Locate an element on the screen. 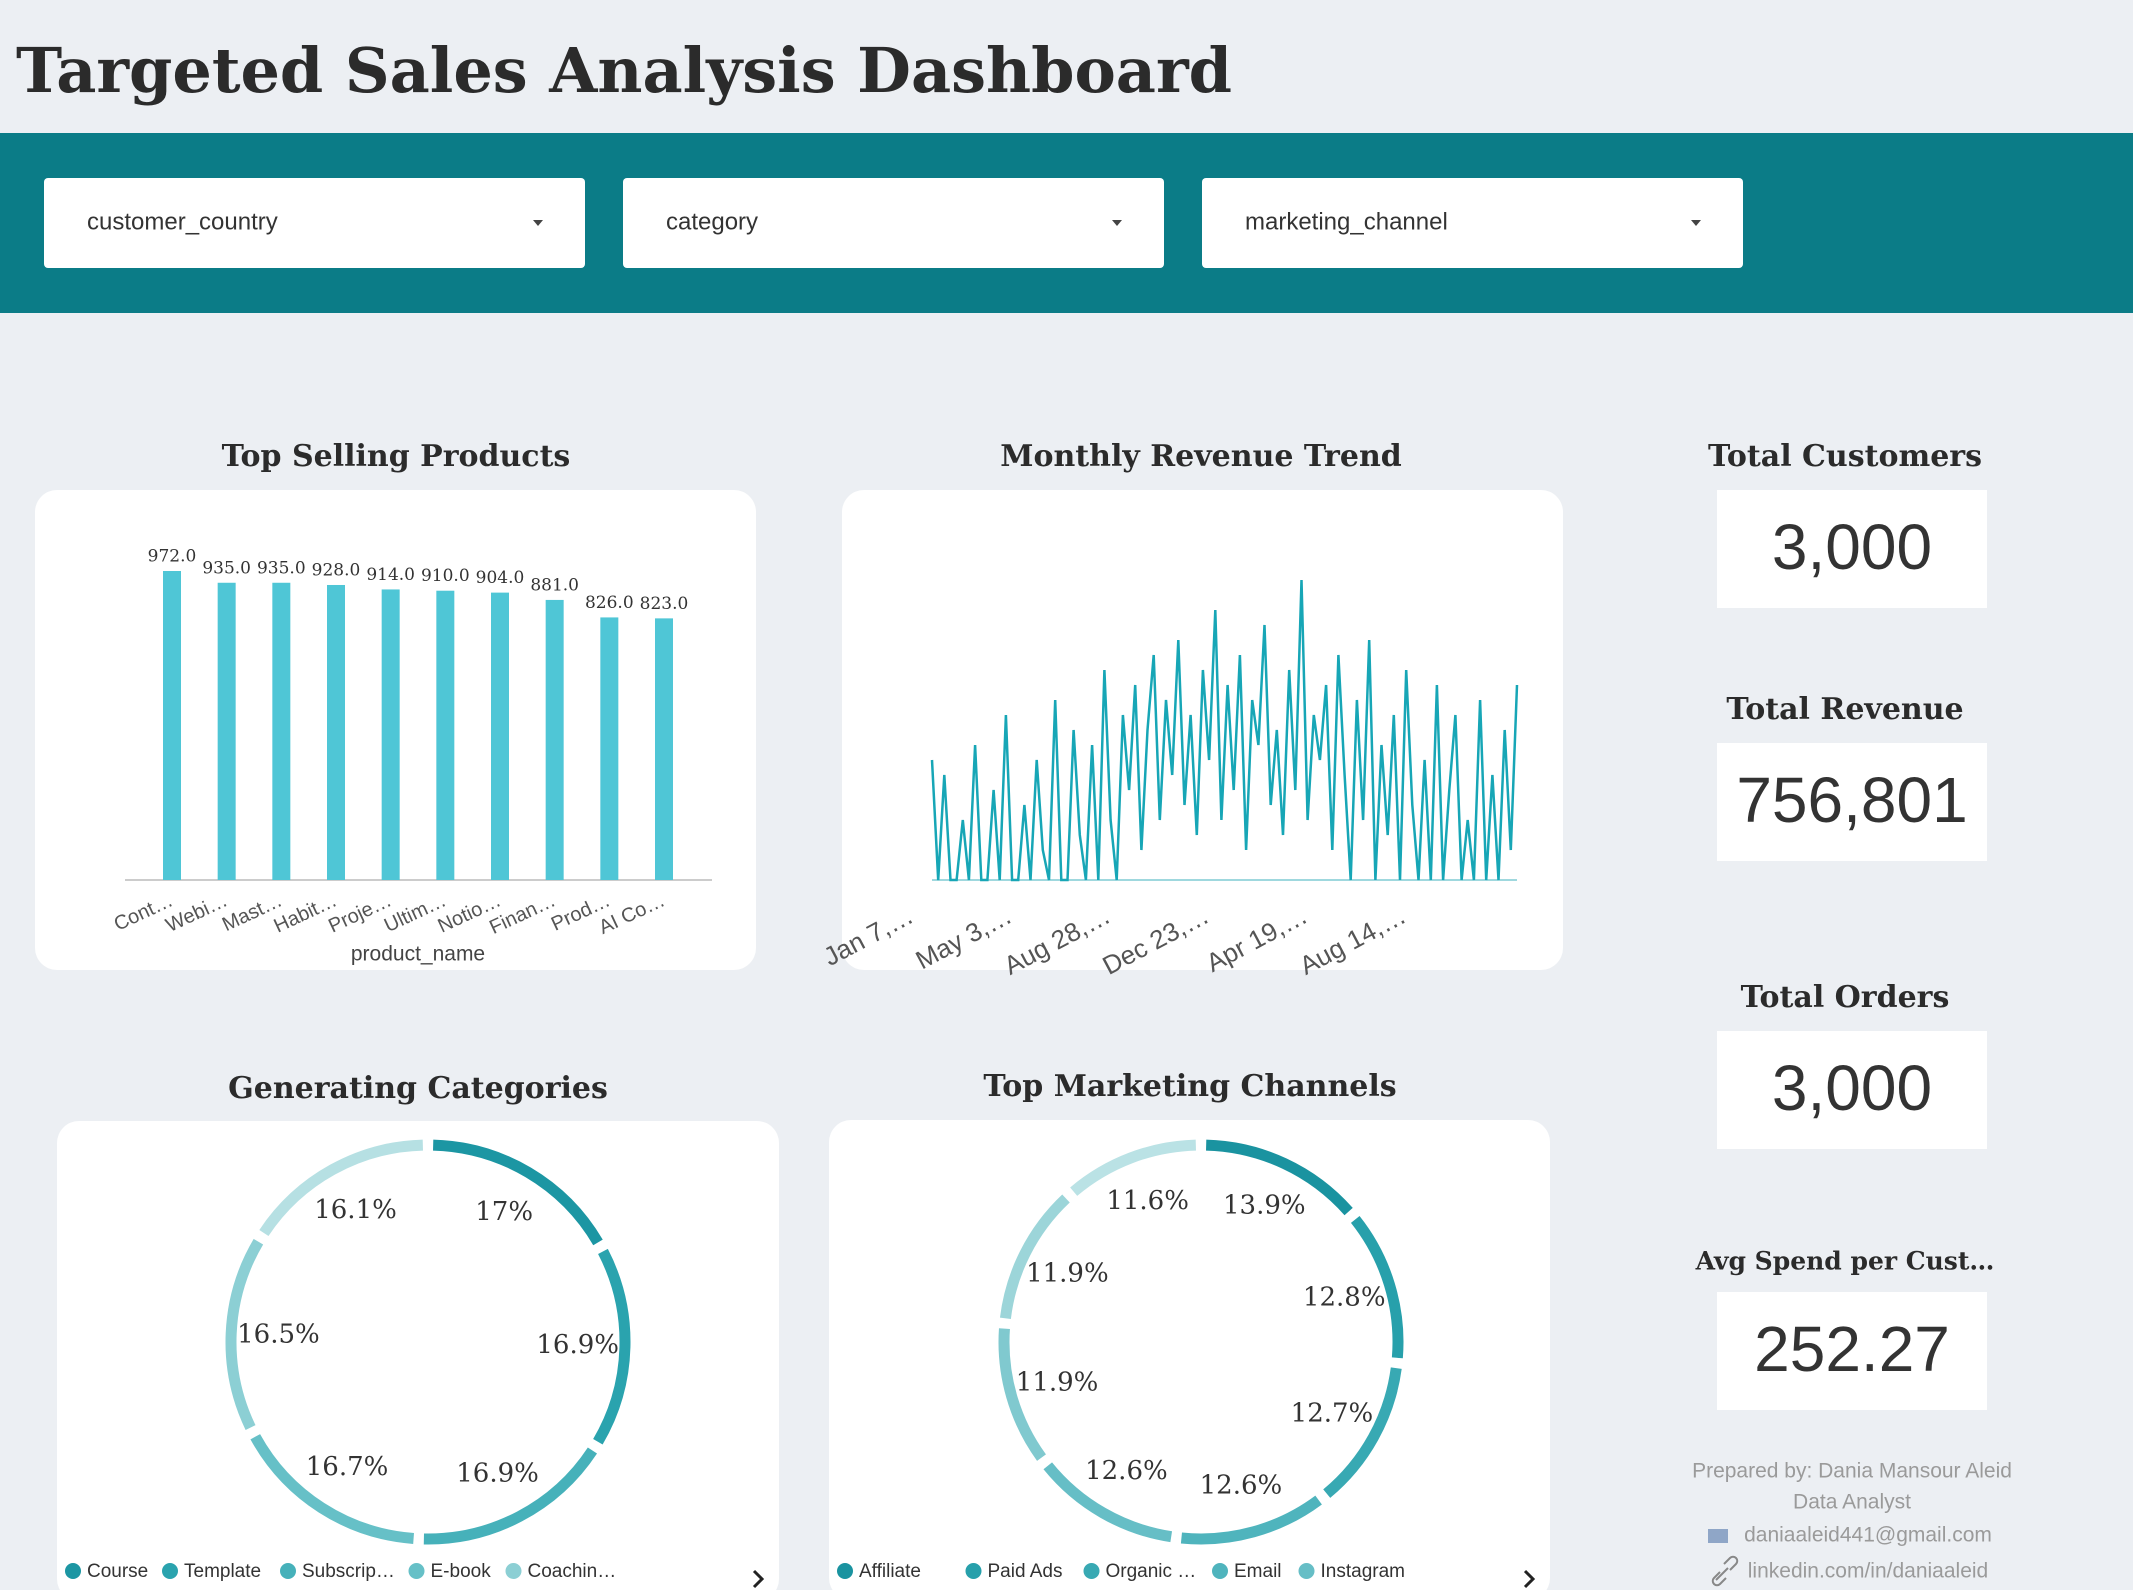 The height and width of the screenshot is (1590, 2133). data-label: 823.0 is located at coordinates (664, 604).